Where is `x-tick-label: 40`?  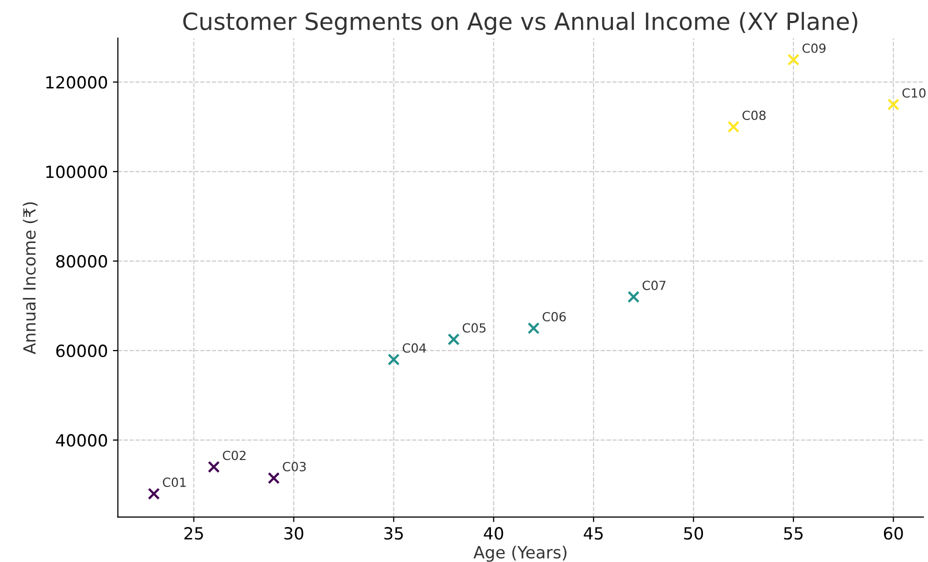 x-tick-label: 40 is located at coordinates (494, 533).